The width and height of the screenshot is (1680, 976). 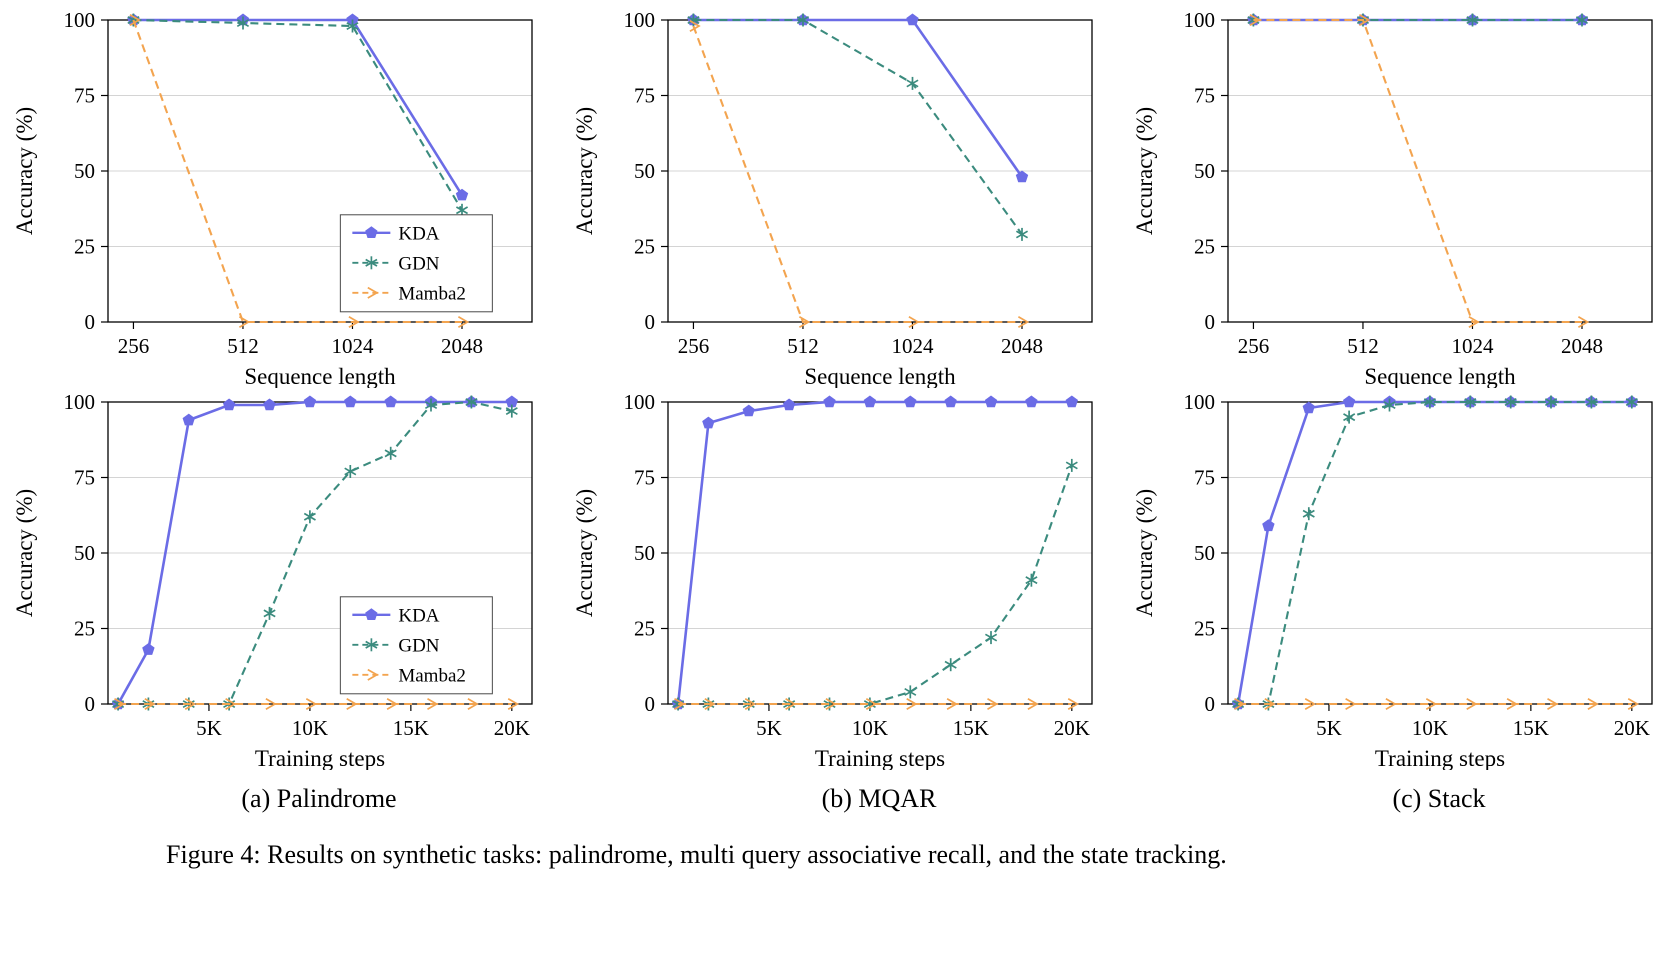 What do you see at coordinates (840, 799) in the screenshot?
I see `subcaptions-row: (a) Palindrome (b) MQAR (c) Stack` at bounding box center [840, 799].